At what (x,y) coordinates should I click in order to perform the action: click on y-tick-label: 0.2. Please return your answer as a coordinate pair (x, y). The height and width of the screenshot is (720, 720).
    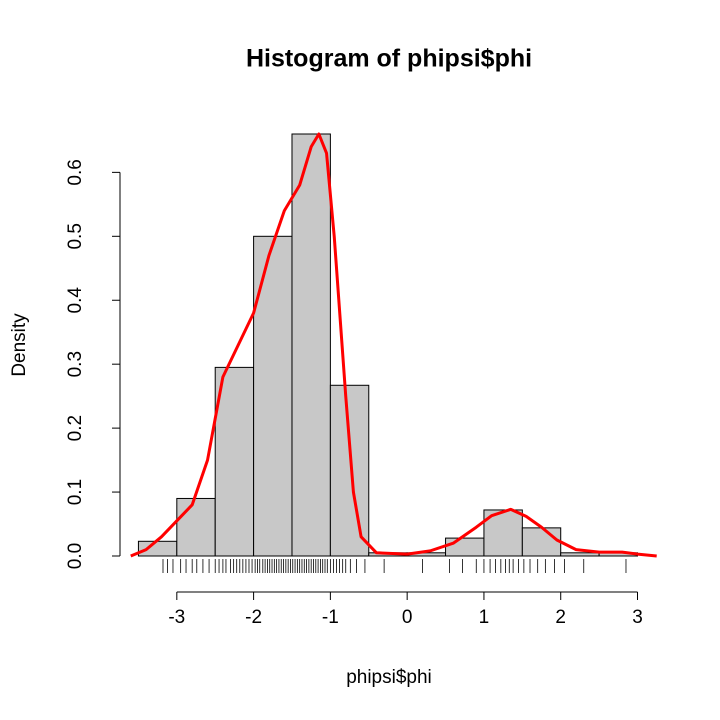
    Looking at the image, I should click on (75, 428).